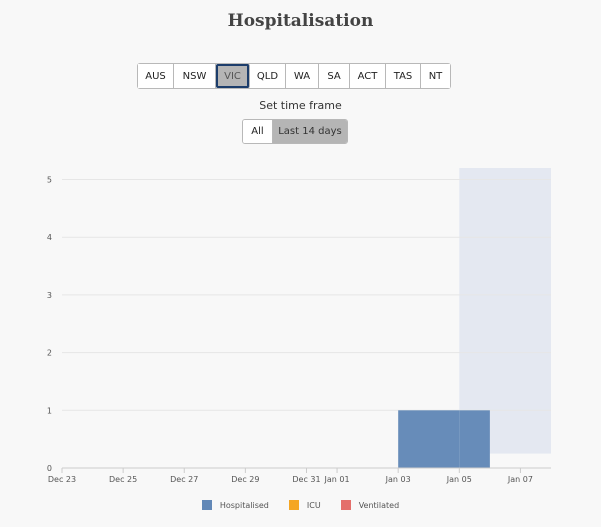 This screenshot has width=601, height=527. Describe the element at coordinates (306, 479) in the screenshot. I see `x-tick-label-dec-31: Dec 31` at that location.